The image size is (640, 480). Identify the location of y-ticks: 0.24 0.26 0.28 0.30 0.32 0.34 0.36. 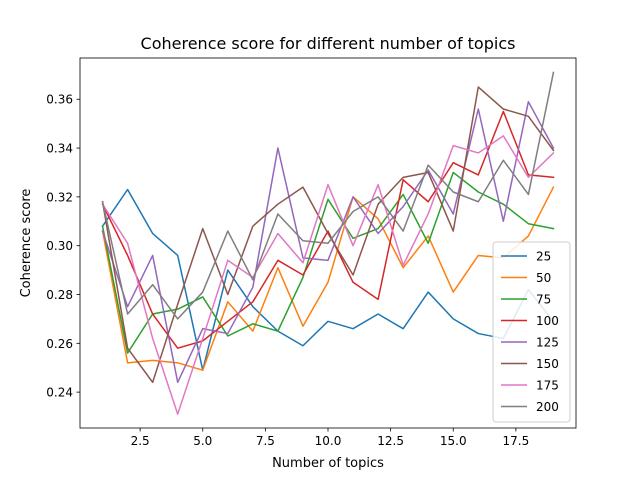
(63, 246).